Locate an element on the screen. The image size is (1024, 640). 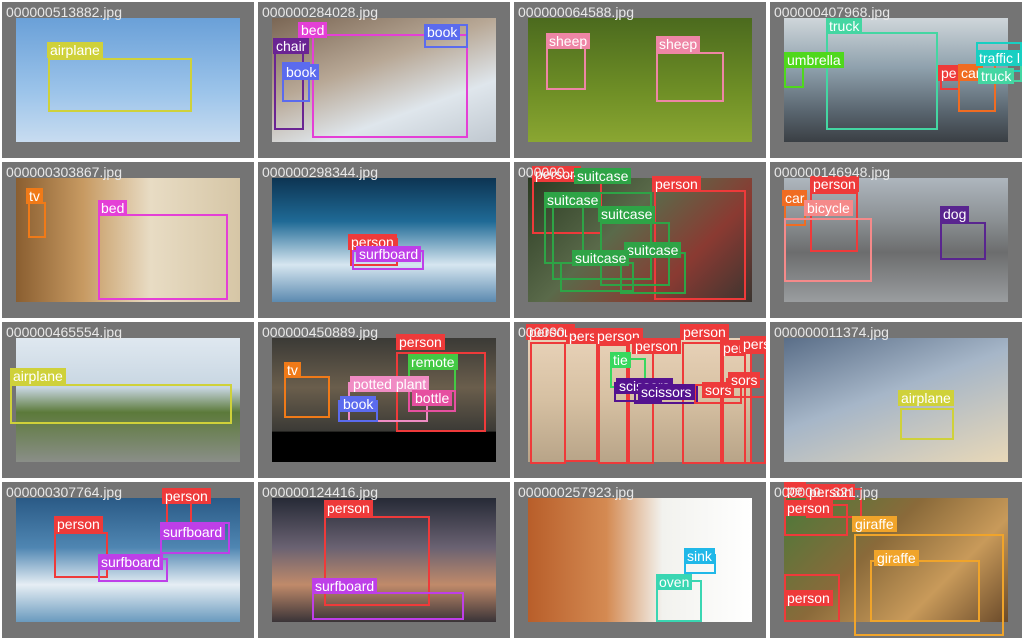
image-filename: 000000064588.jpg is located at coordinates (576, 12).